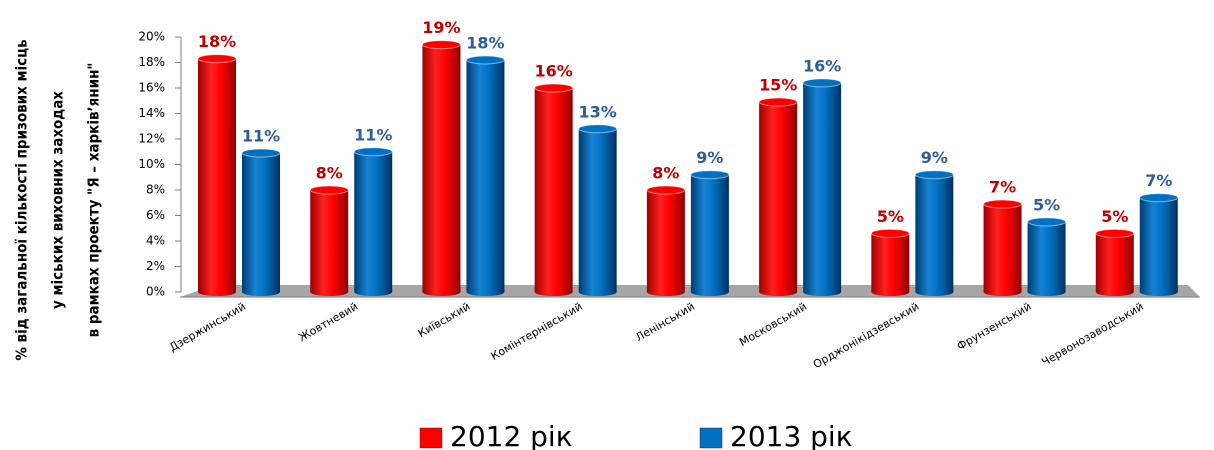 This screenshot has width=1214, height=450. Describe the element at coordinates (773, 324) in the screenshot. I see `x-tick-label: Московський` at that location.